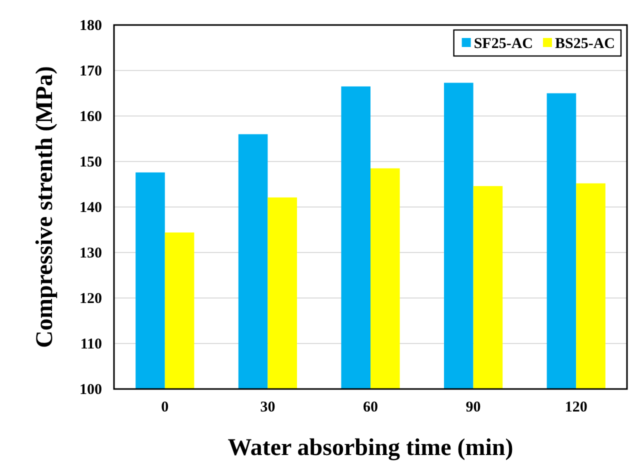 This screenshot has height=470, width=639. I want to click on x-tick-label: 90, so click(473, 408).